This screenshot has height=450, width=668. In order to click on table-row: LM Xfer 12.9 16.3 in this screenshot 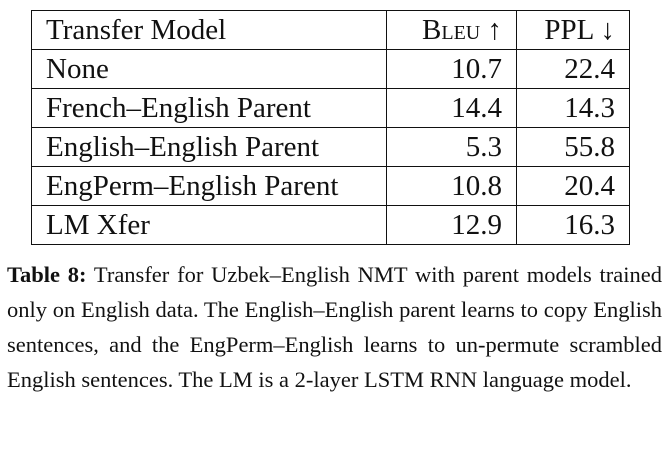, I will do `click(330, 225)`.